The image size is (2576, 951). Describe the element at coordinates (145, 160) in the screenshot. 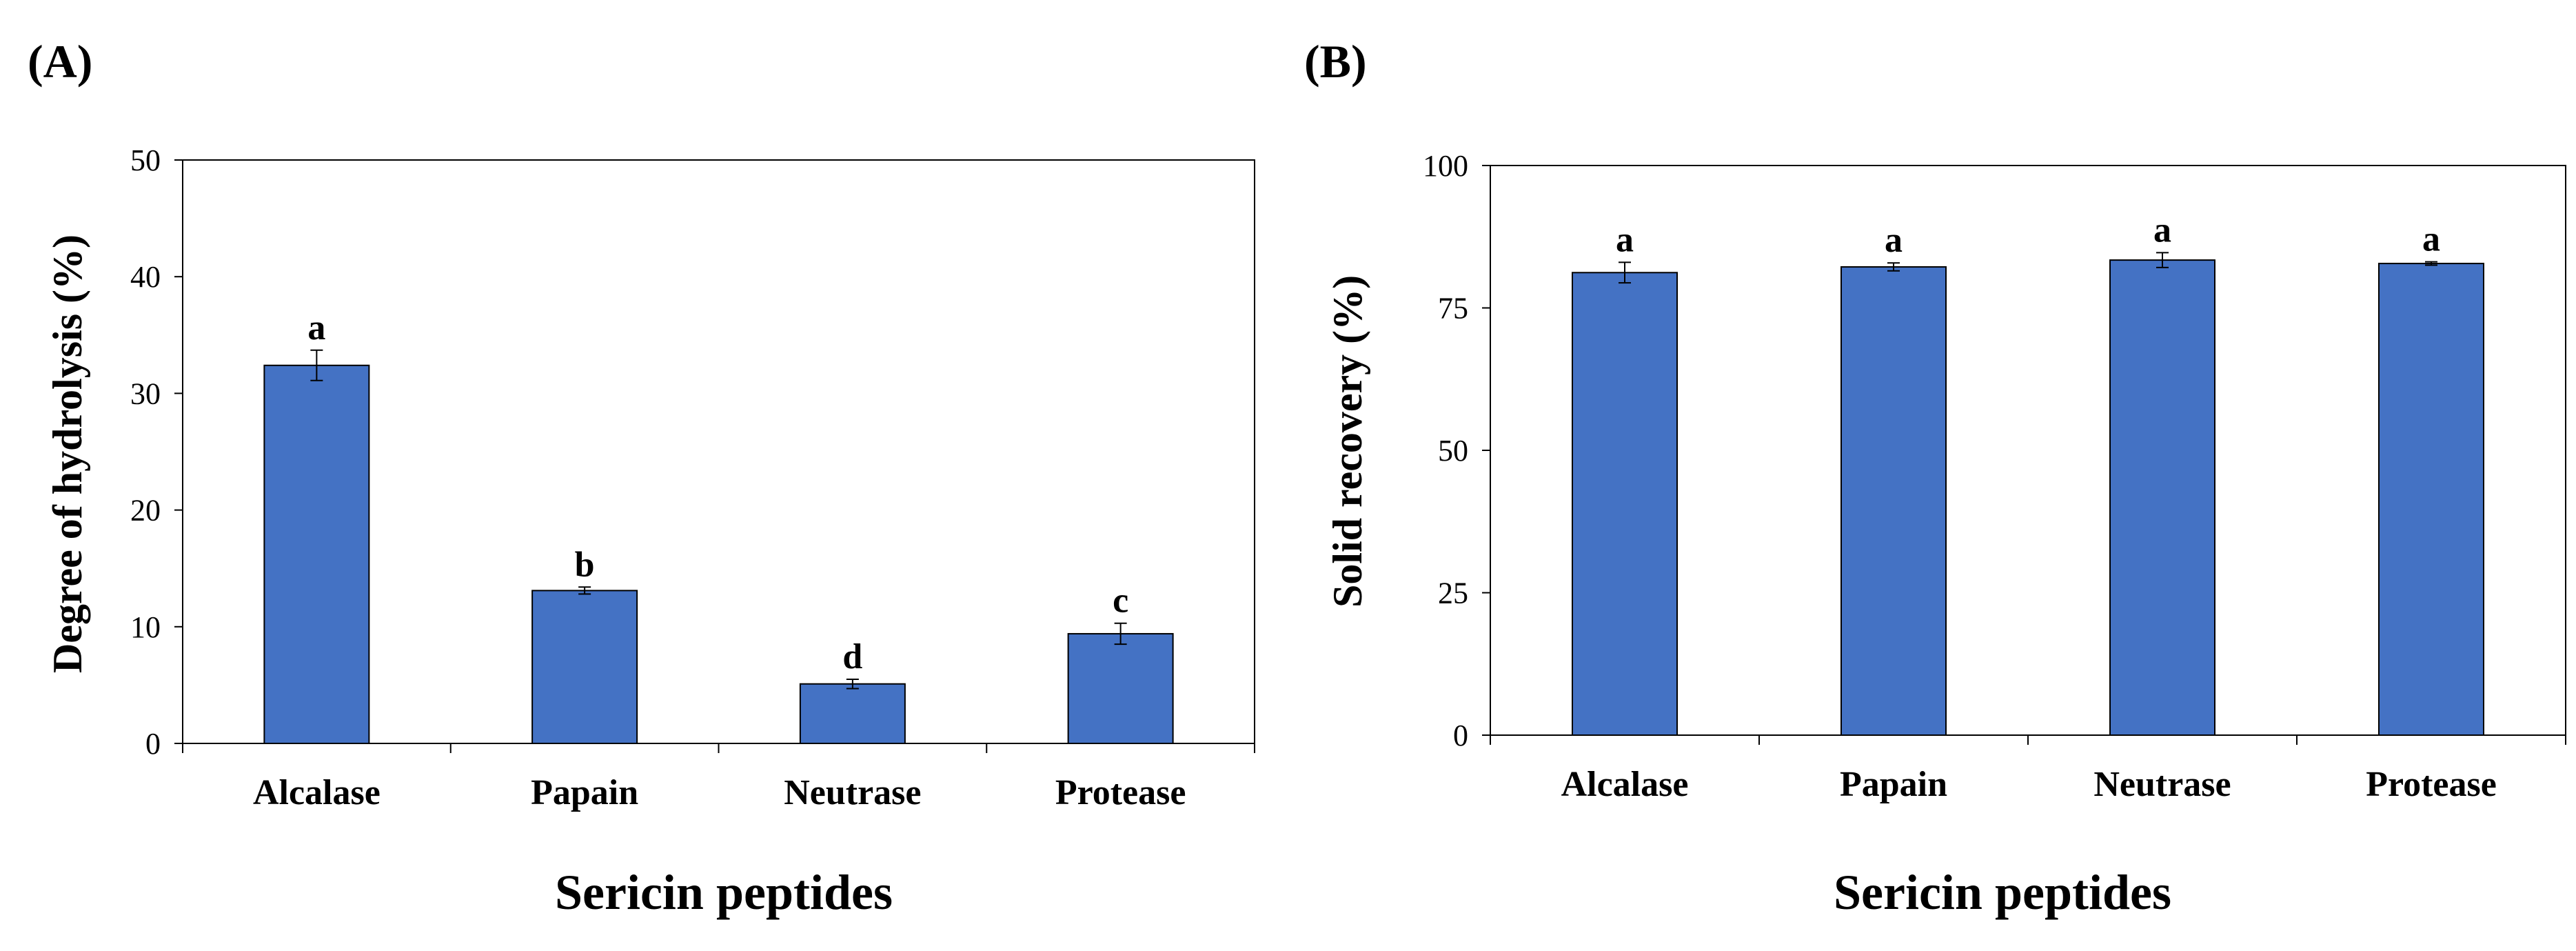

I see `panel-a-ytick-label: 50` at that location.